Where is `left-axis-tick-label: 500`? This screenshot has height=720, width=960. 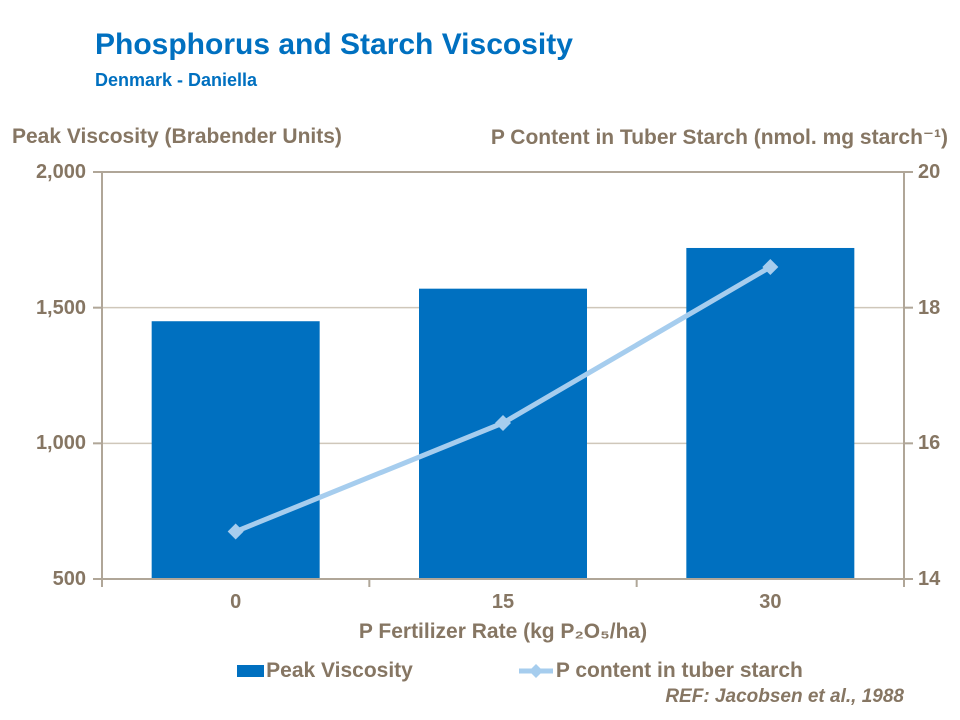 left-axis-tick-label: 500 is located at coordinates (69, 579).